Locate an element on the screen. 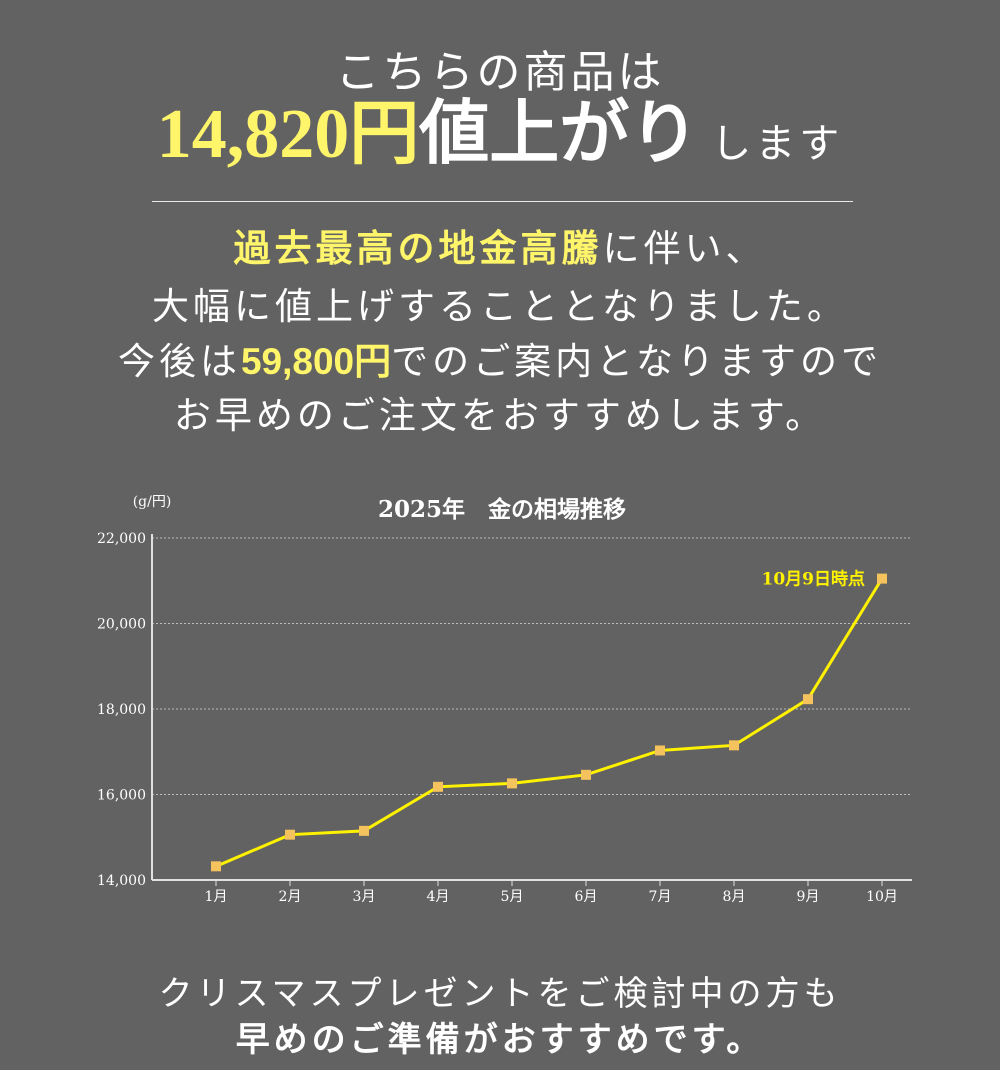  x-tick-label: 4月 is located at coordinates (438, 897).